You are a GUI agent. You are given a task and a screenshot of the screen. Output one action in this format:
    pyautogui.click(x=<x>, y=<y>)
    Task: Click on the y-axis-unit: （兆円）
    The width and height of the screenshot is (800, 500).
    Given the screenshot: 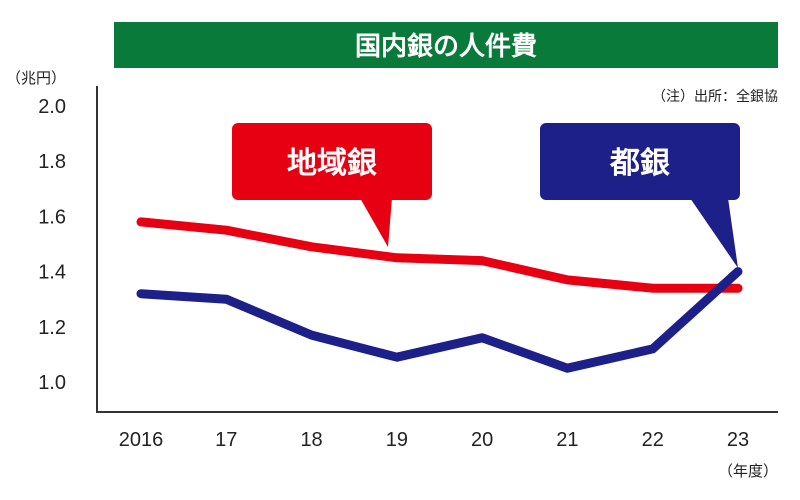 What is the action you would take?
    pyautogui.click(x=36, y=78)
    